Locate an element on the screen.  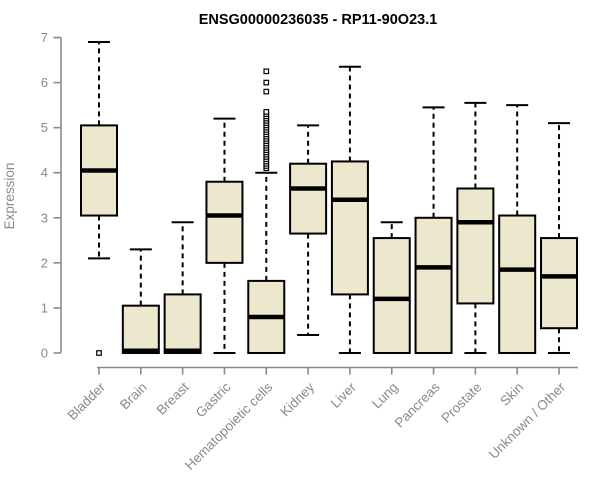
x-category-label: Pancreas is located at coordinates (417, 404).